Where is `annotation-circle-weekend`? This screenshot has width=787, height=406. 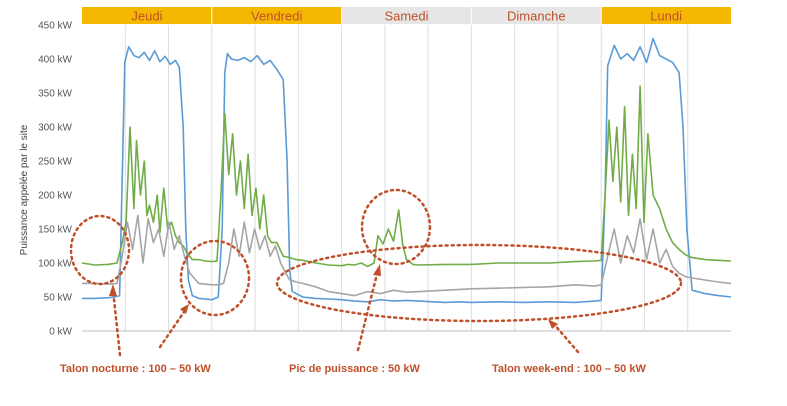 annotation-circle-weekend is located at coordinates (479, 283).